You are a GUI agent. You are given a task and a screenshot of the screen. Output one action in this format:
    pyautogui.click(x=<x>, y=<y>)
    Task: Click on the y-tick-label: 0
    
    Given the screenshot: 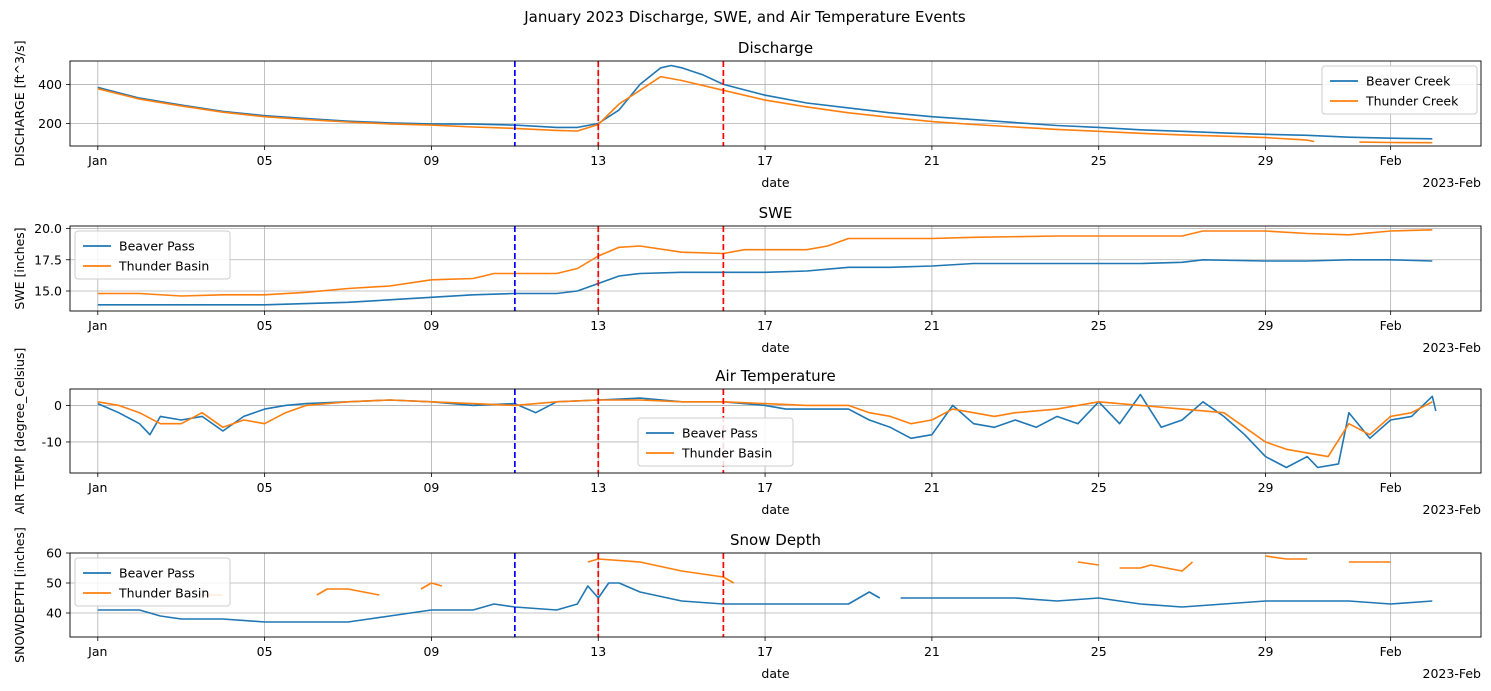 What is the action you would take?
    pyautogui.click(x=58, y=405)
    